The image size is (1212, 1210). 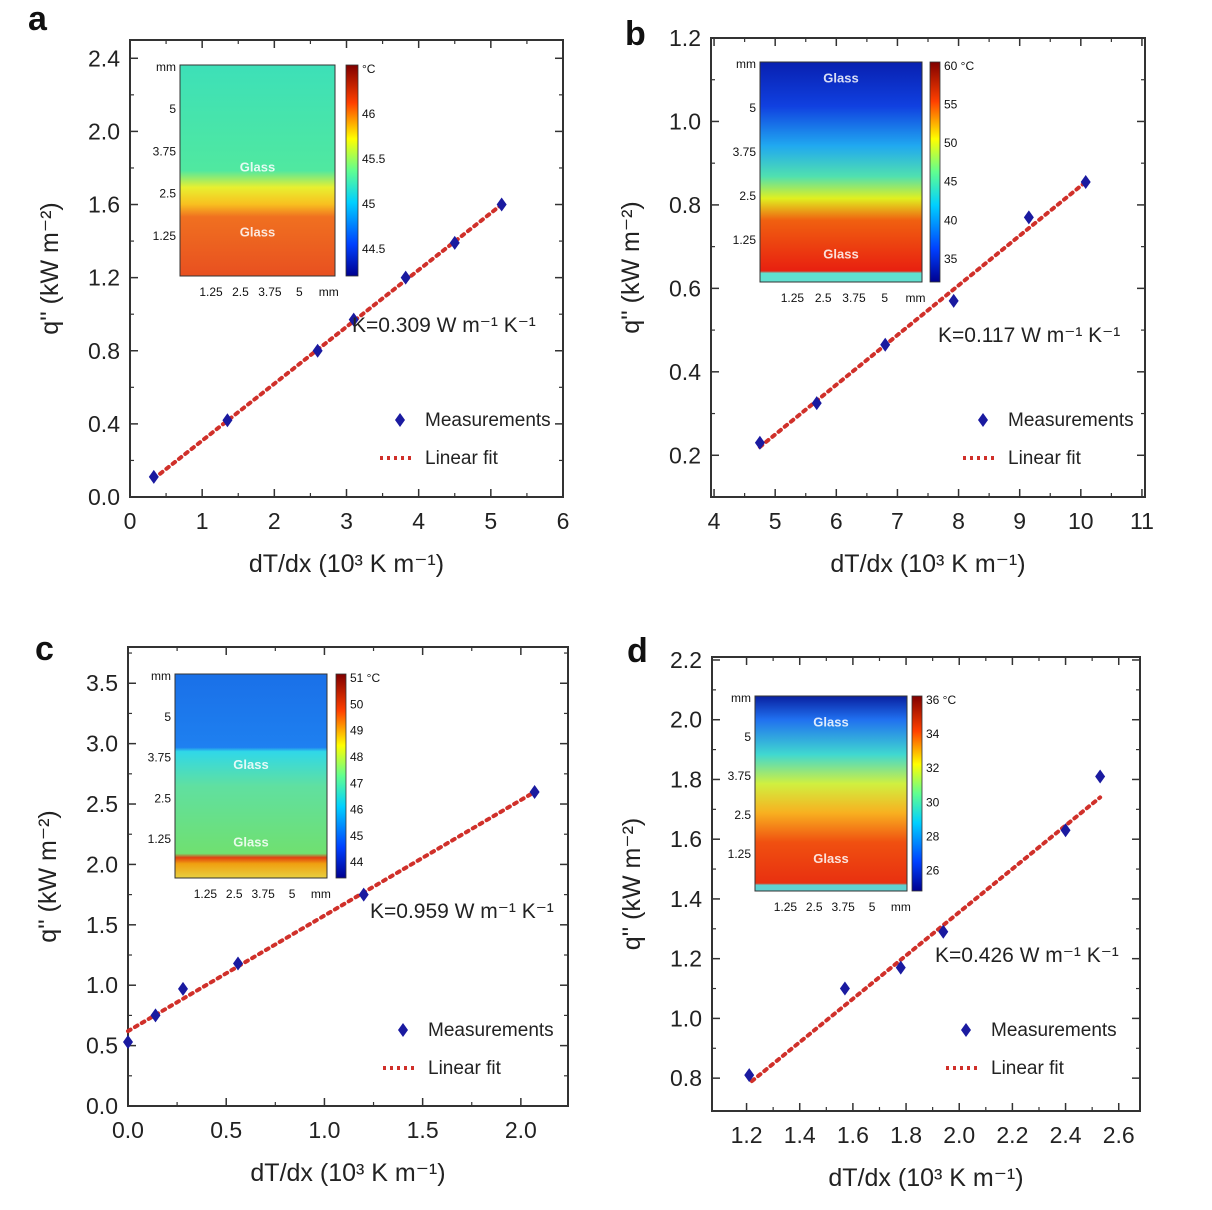 What do you see at coordinates (202, 521) in the screenshot?
I see `x-tick-label: 1` at bounding box center [202, 521].